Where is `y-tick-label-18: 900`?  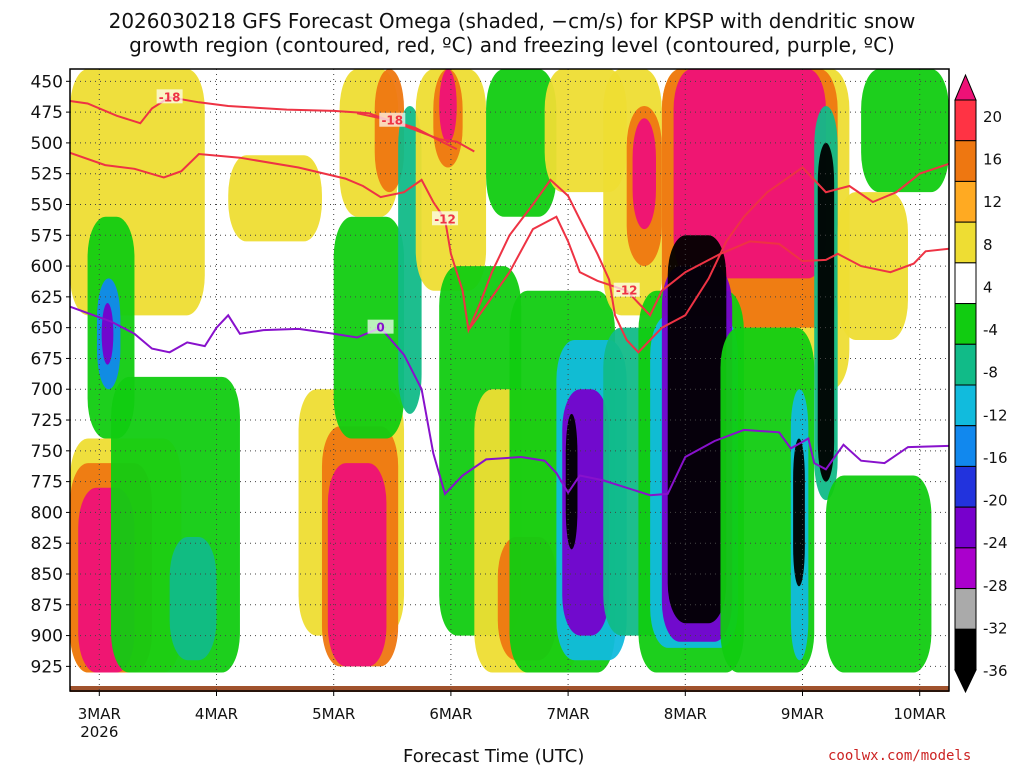
y-tick-label-18: 900 is located at coordinates (47, 637).